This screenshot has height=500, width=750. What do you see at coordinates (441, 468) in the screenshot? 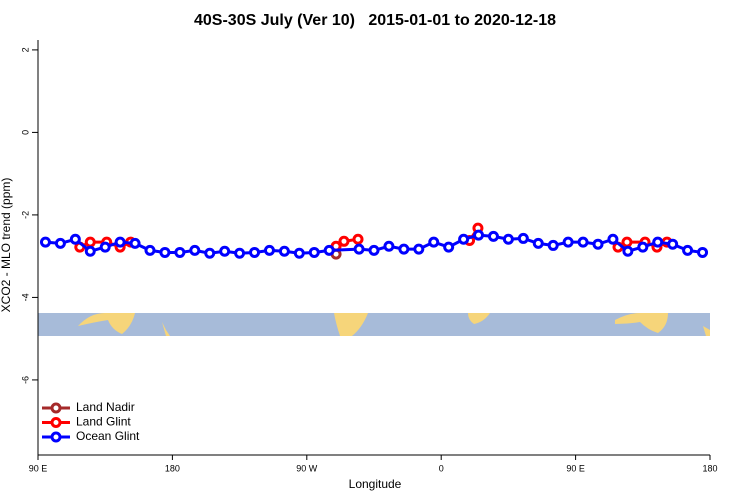
I see `x-tick-label: 0` at bounding box center [441, 468].